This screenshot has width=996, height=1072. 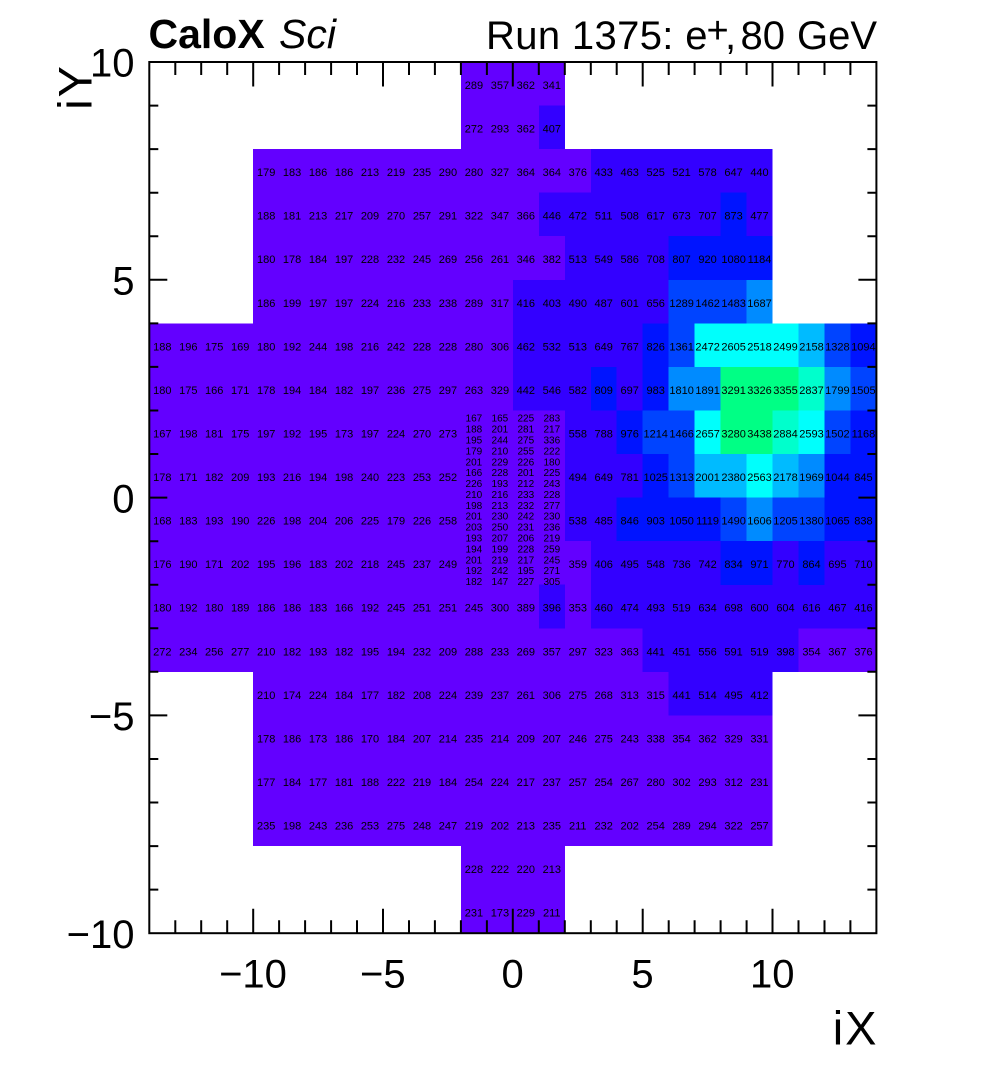 I want to click on svg-text: 225, so click(x=551, y=473).